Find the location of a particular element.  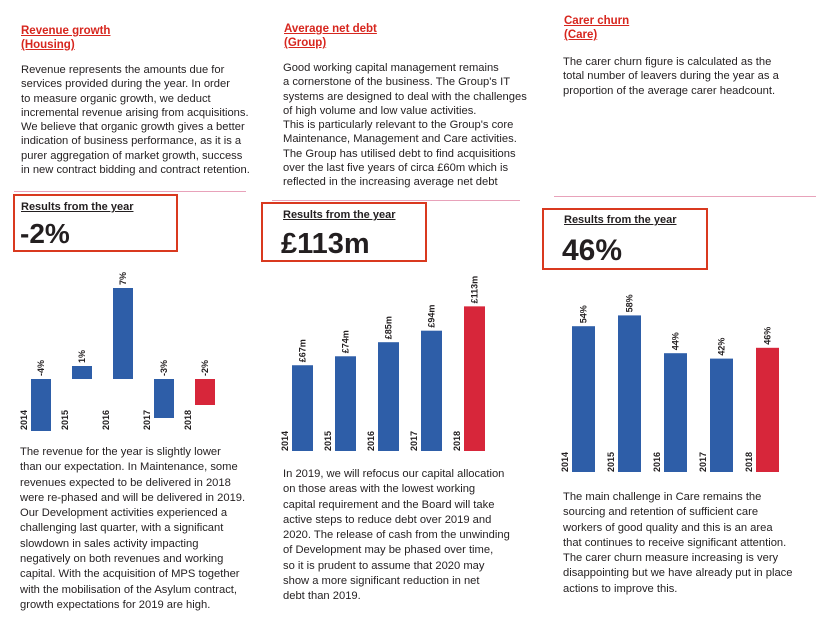

bar-value-label: 7% is located at coordinates (123, 278).